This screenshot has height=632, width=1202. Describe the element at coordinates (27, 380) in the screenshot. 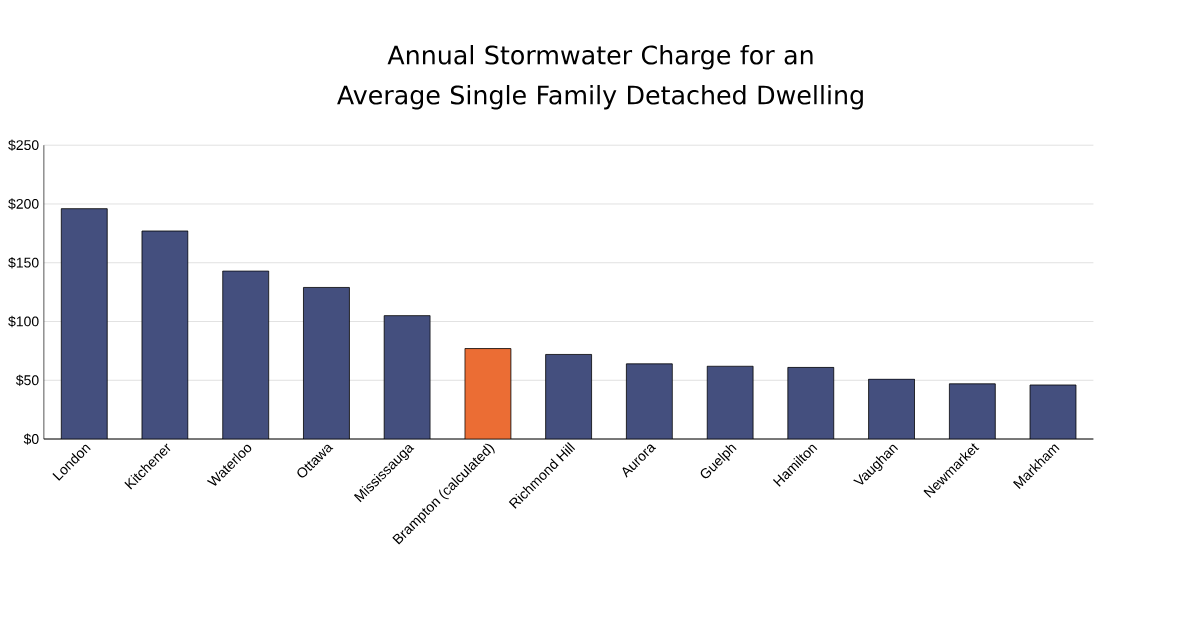

I see `y-tick-label: $50` at that location.